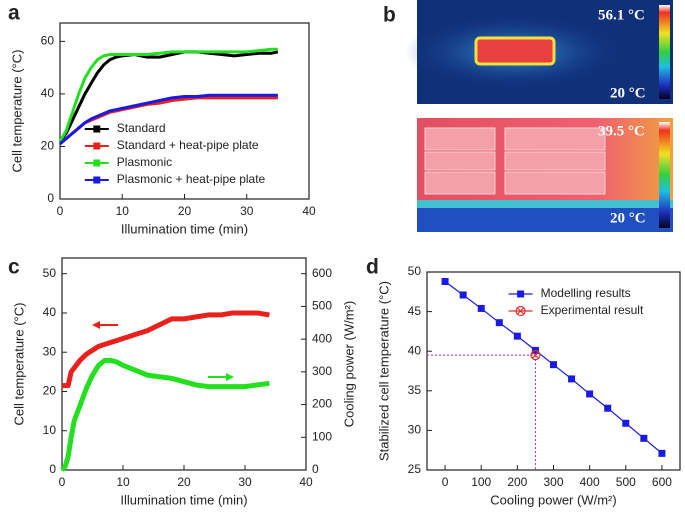  What do you see at coordinates (415, 469) in the screenshot?
I see `y-tick-label: 25` at bounding box center [415, 469].